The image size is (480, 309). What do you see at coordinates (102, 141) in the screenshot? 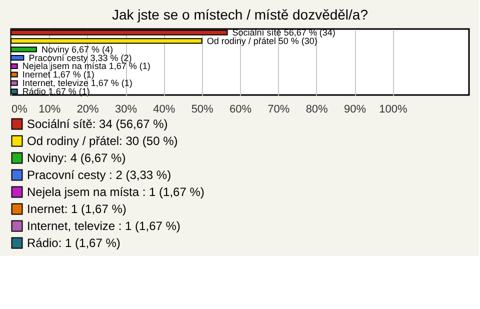
I see `legend-label: Od rodiny / přátel: 30 (50 %)` at bounding box center [102, 141].